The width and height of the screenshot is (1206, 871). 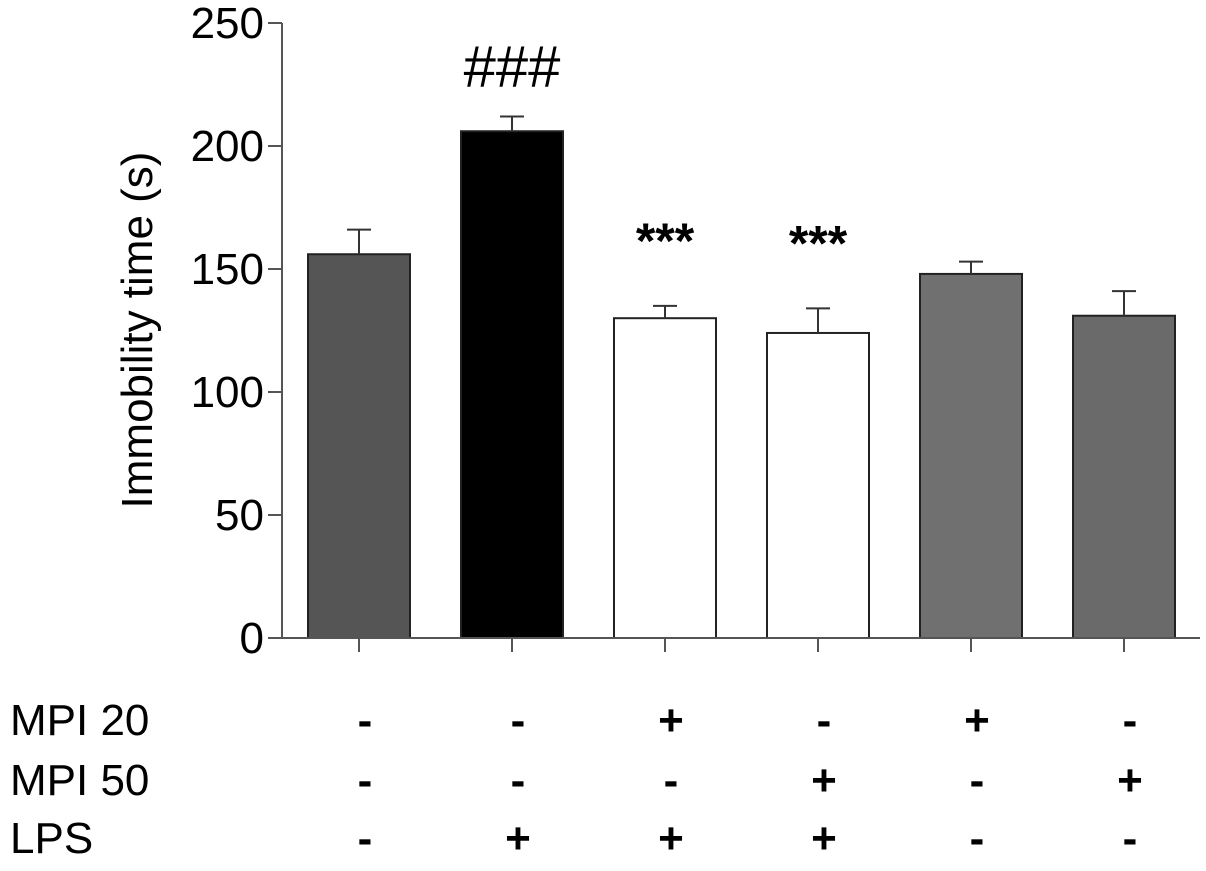 I want to click on condition-label: LPS, so click(x=51, y=838).